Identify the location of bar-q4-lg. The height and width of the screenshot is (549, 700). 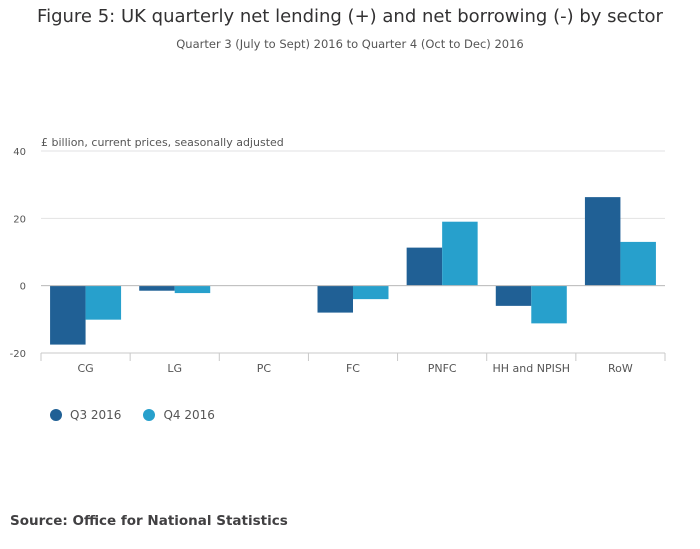
(192, 289).